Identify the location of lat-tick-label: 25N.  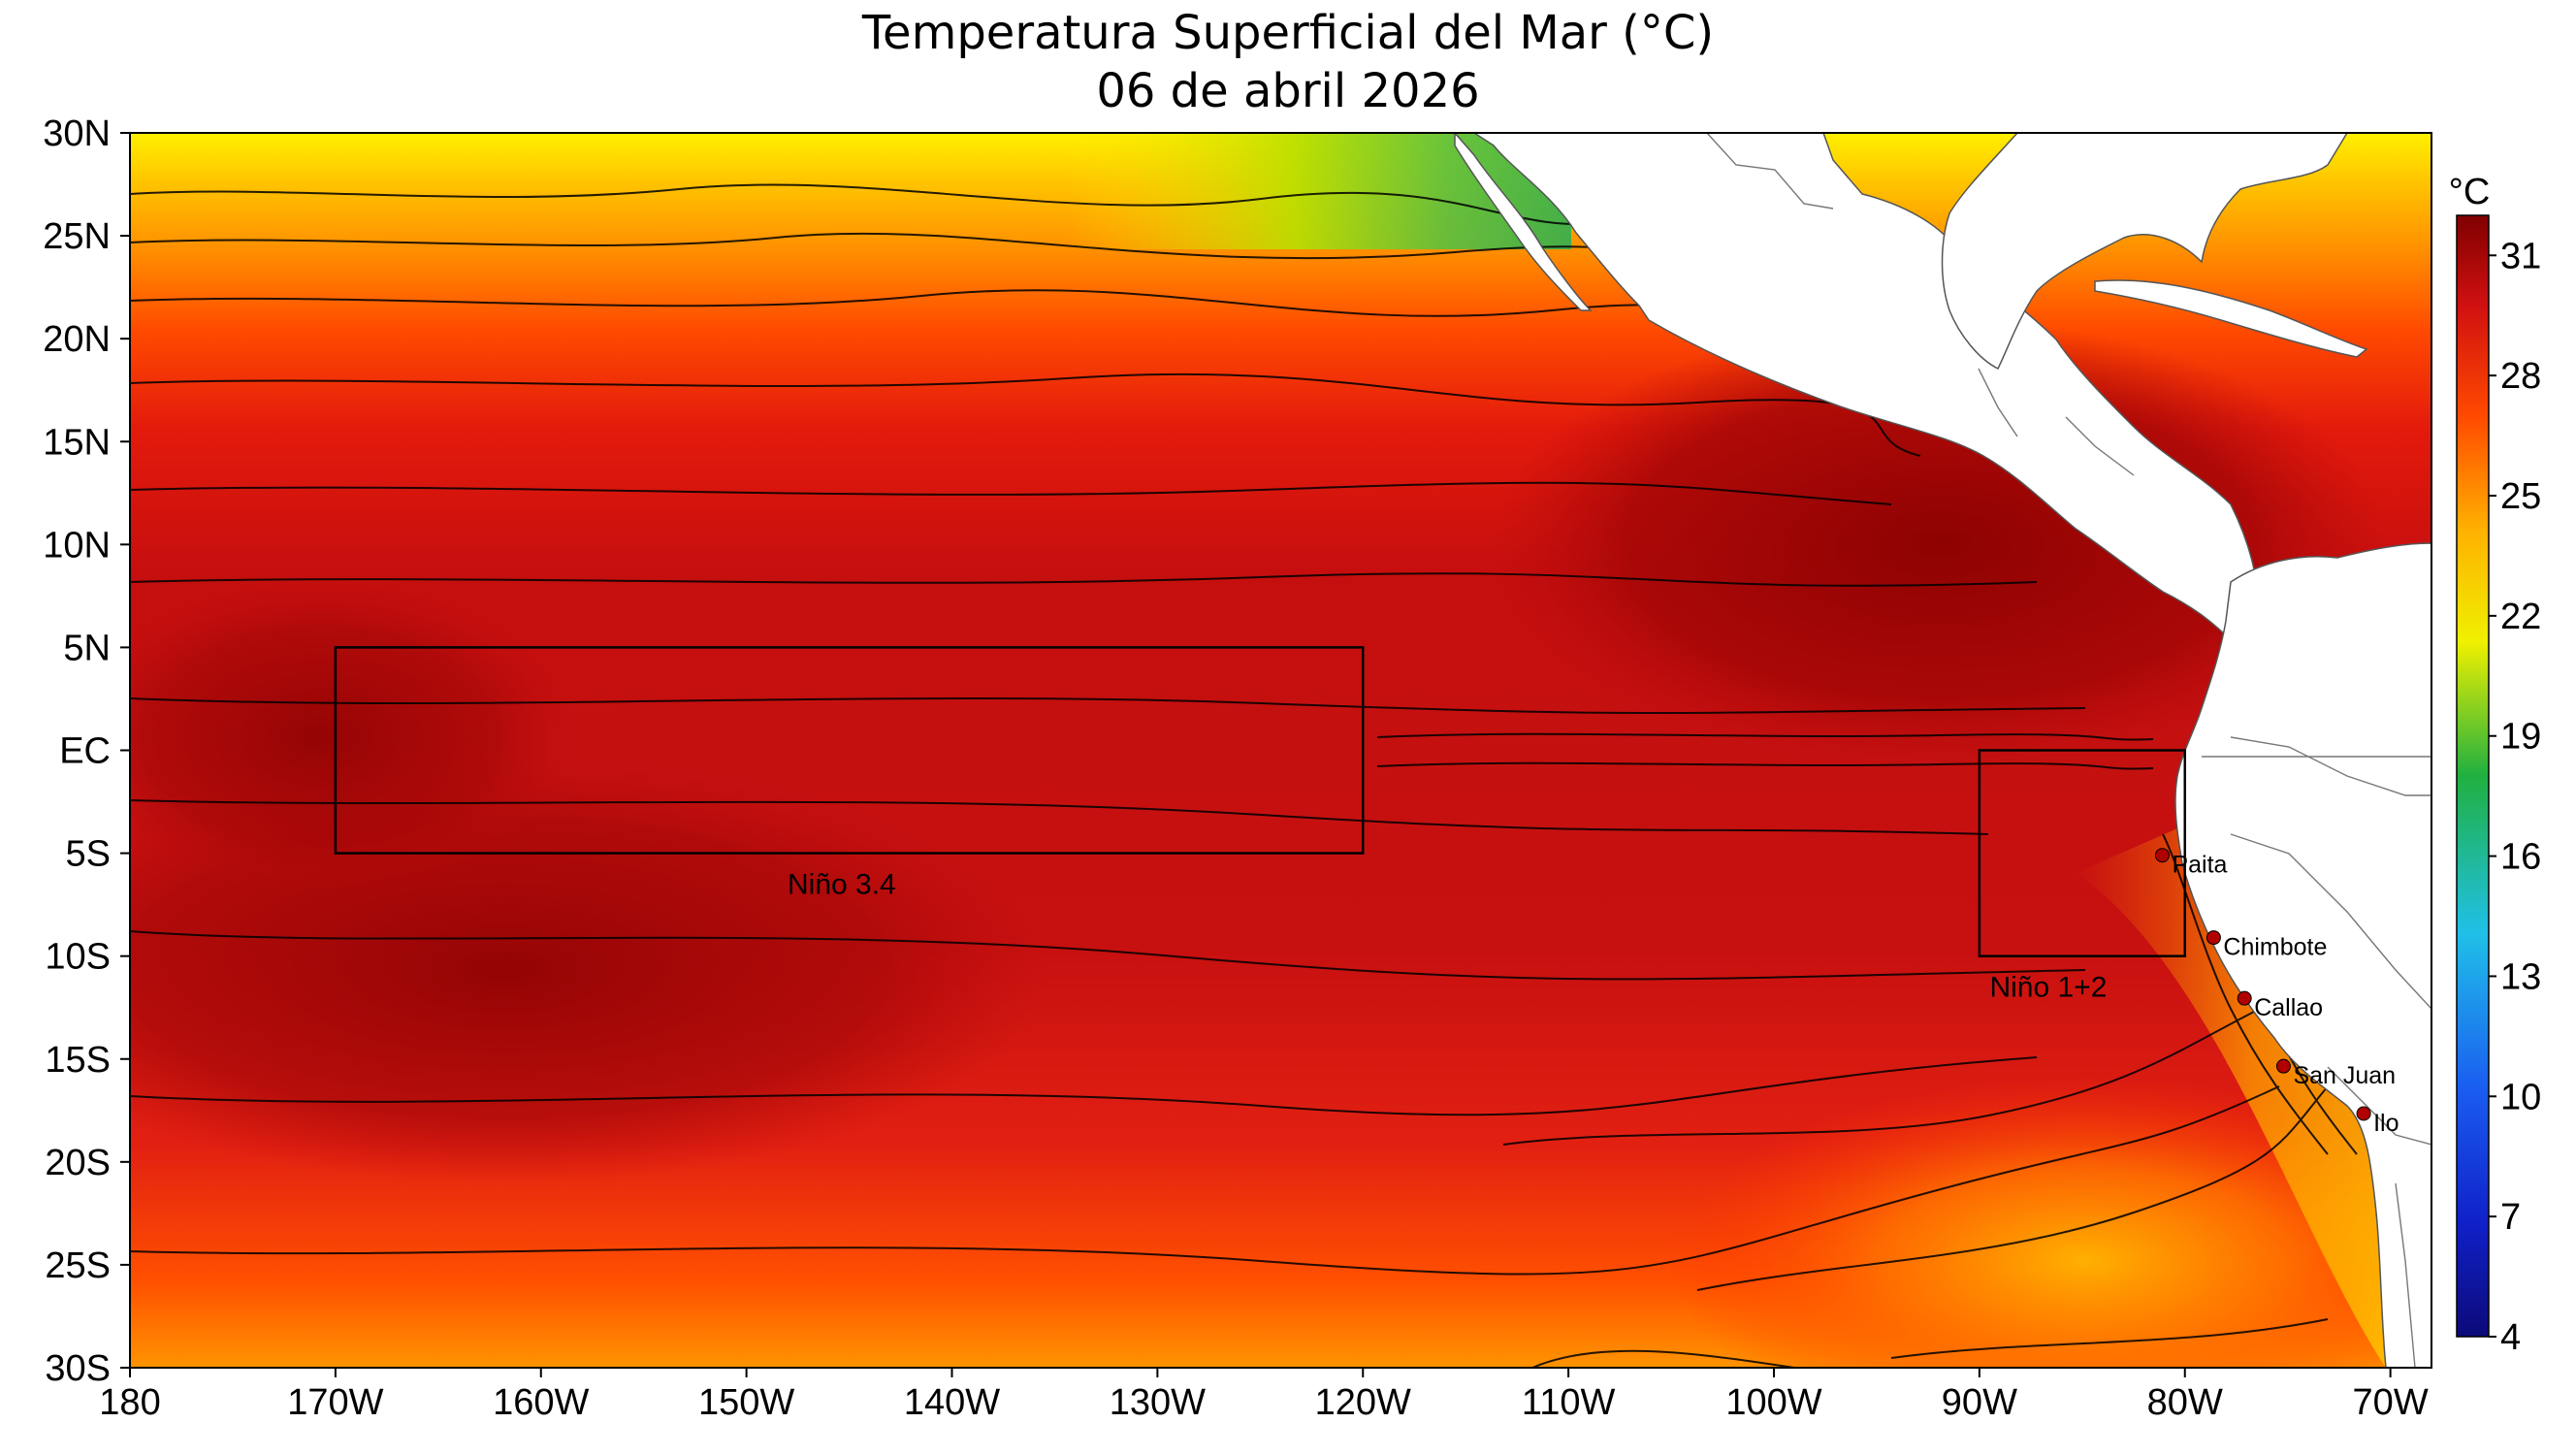
(77, 236).